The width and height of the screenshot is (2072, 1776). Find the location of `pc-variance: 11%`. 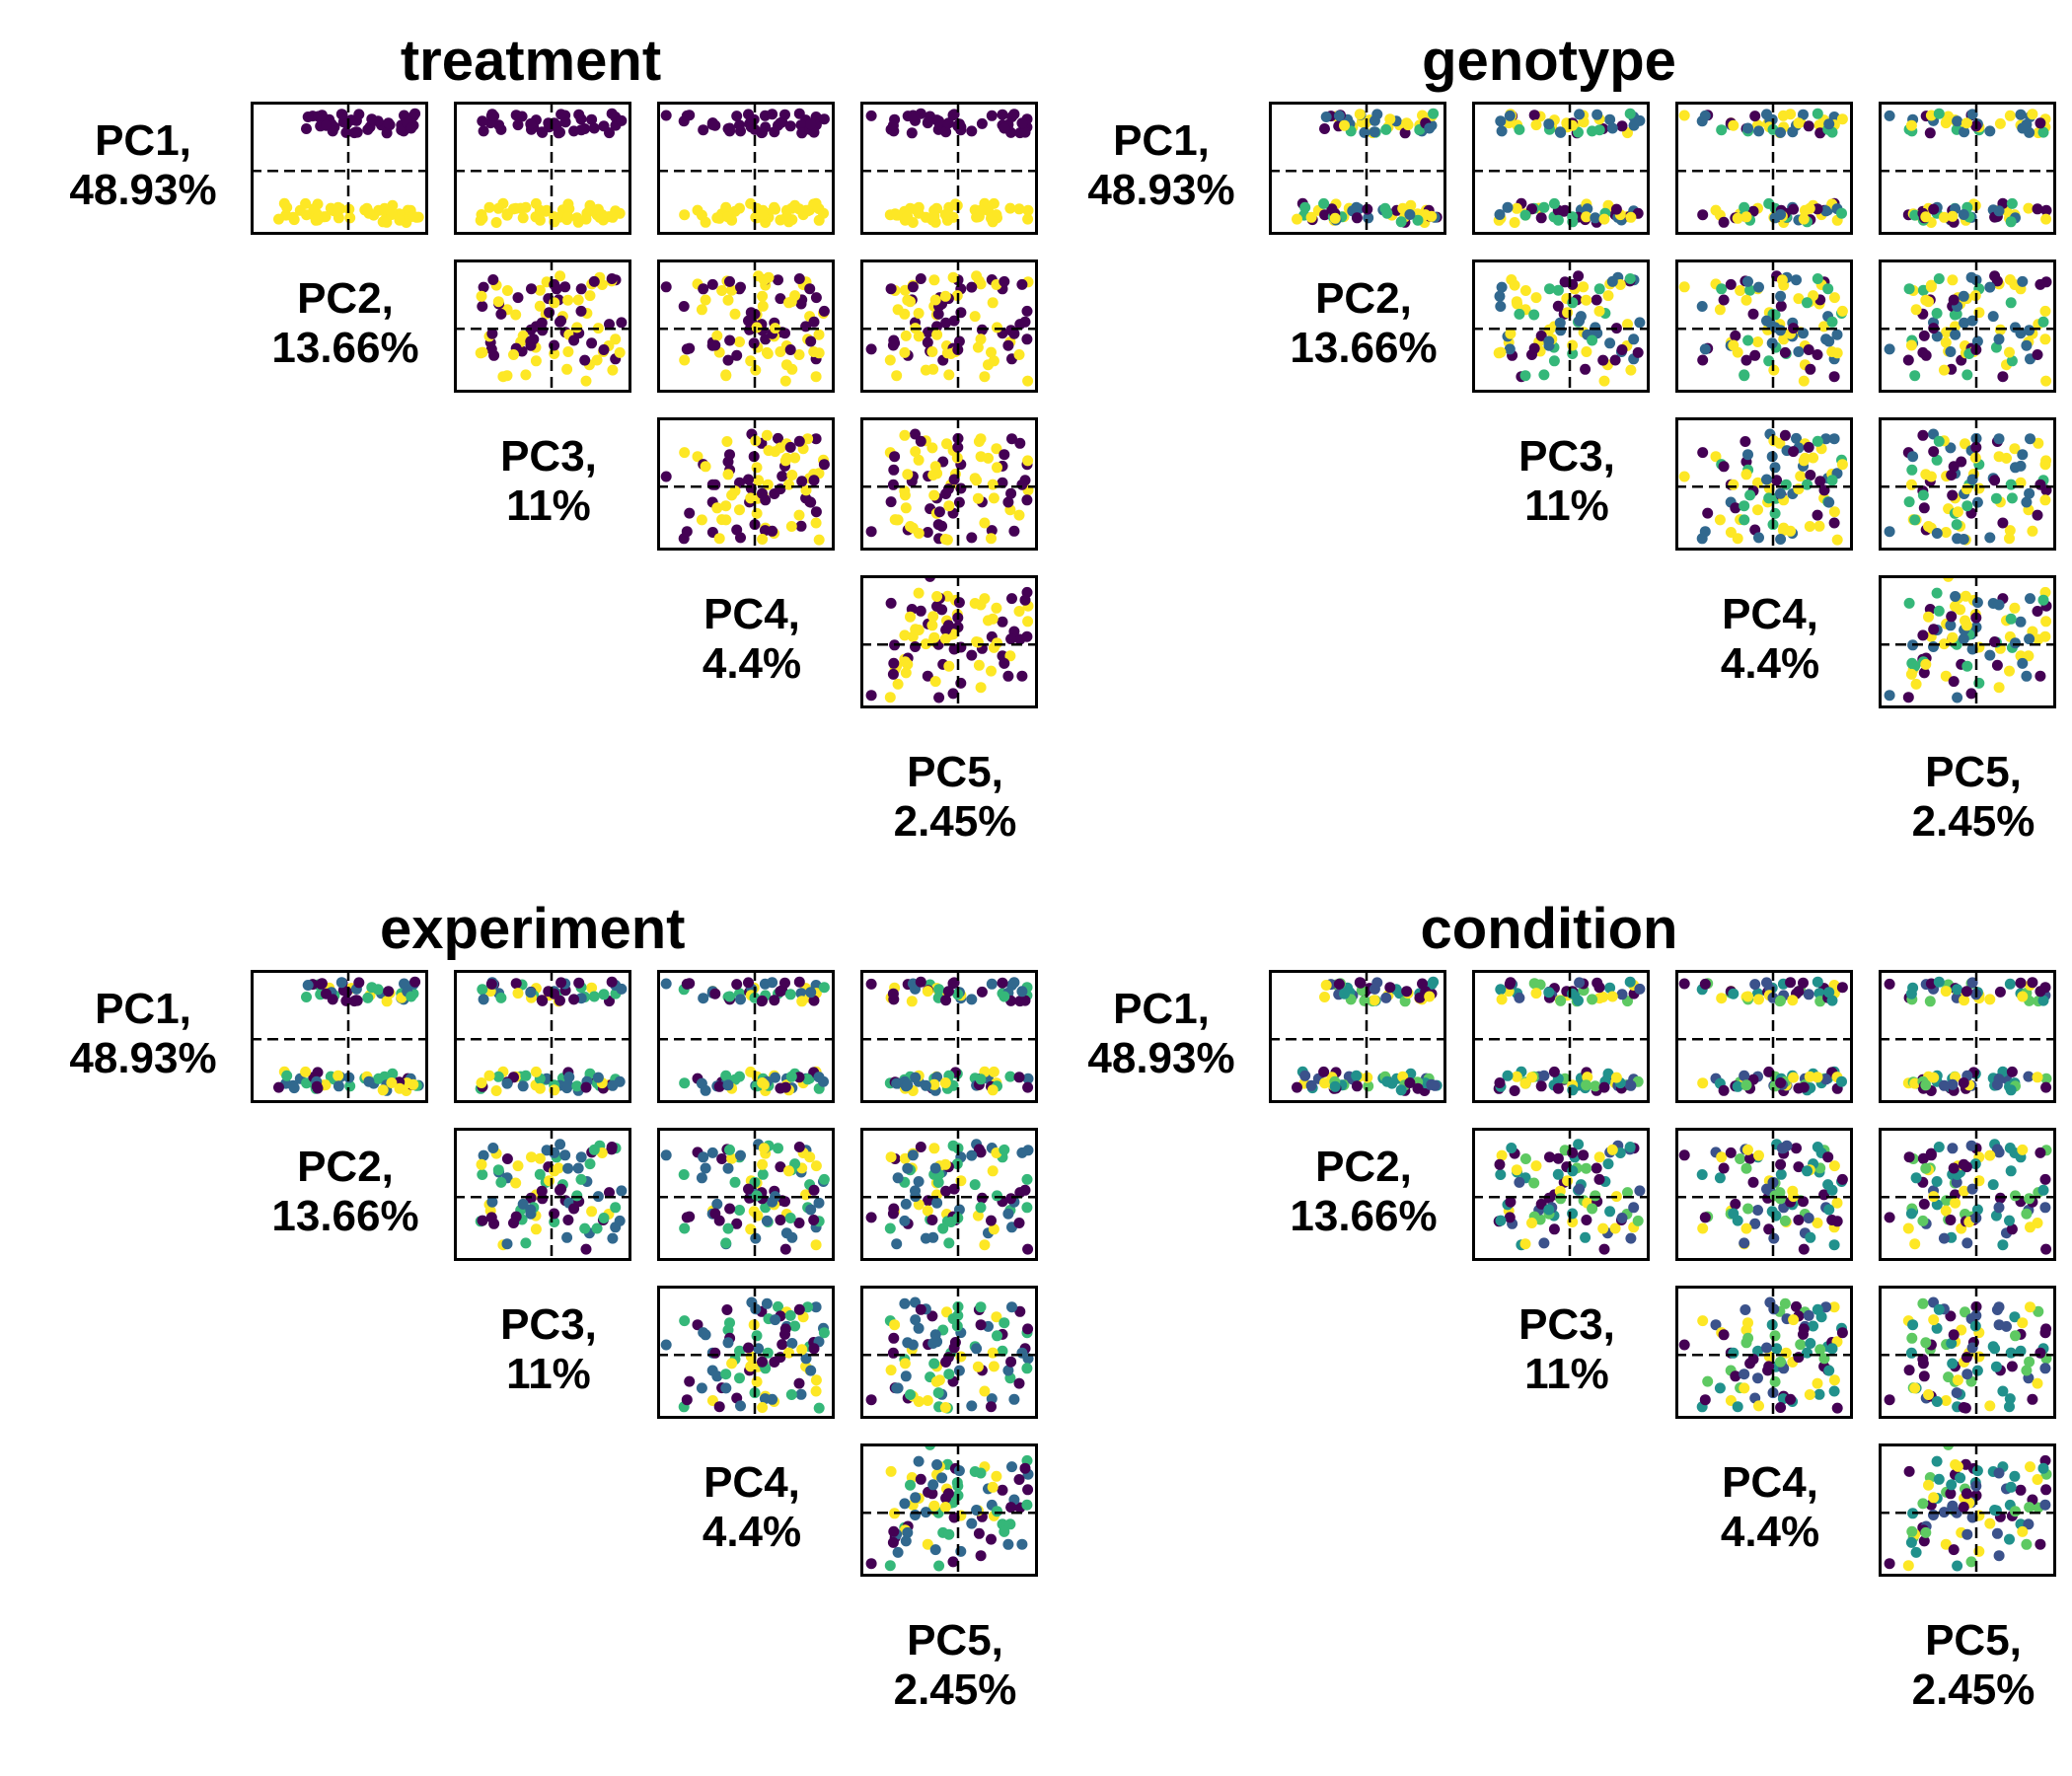

pc-variance: 11% is located at coordinates (1566, 506).